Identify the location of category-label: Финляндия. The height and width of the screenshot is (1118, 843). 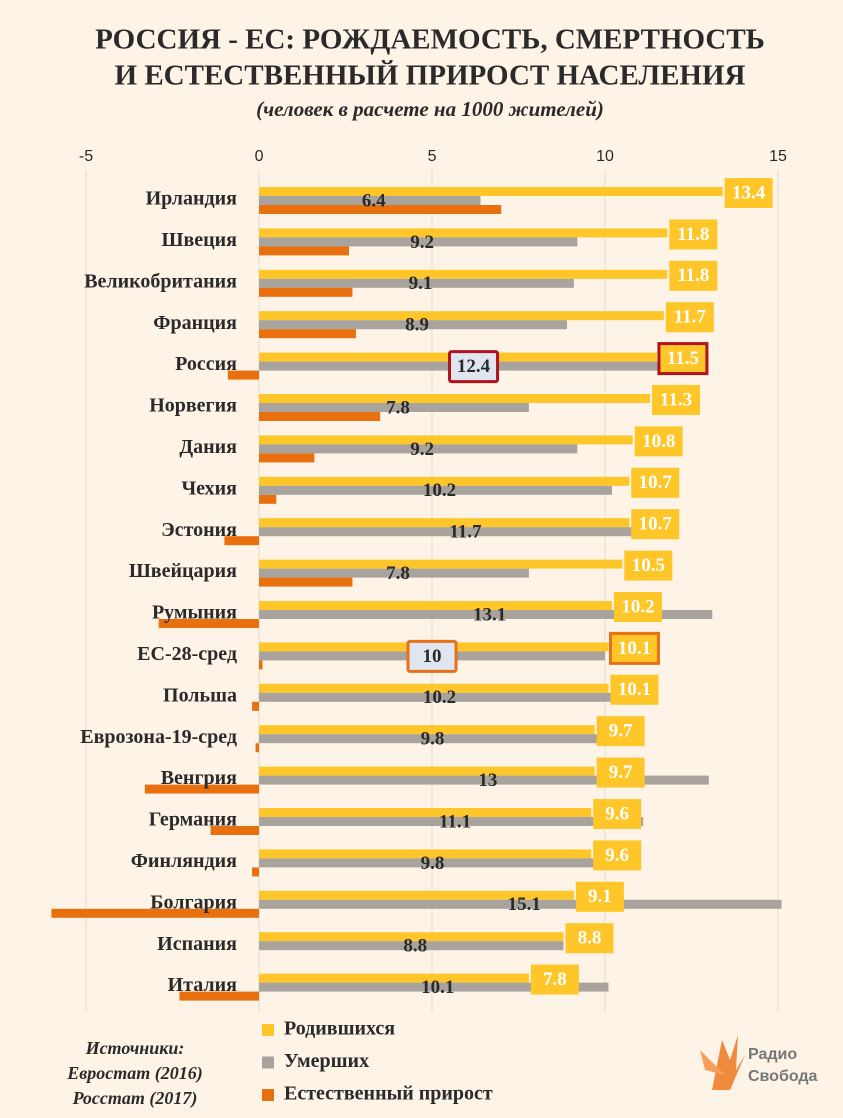
(184, 861).